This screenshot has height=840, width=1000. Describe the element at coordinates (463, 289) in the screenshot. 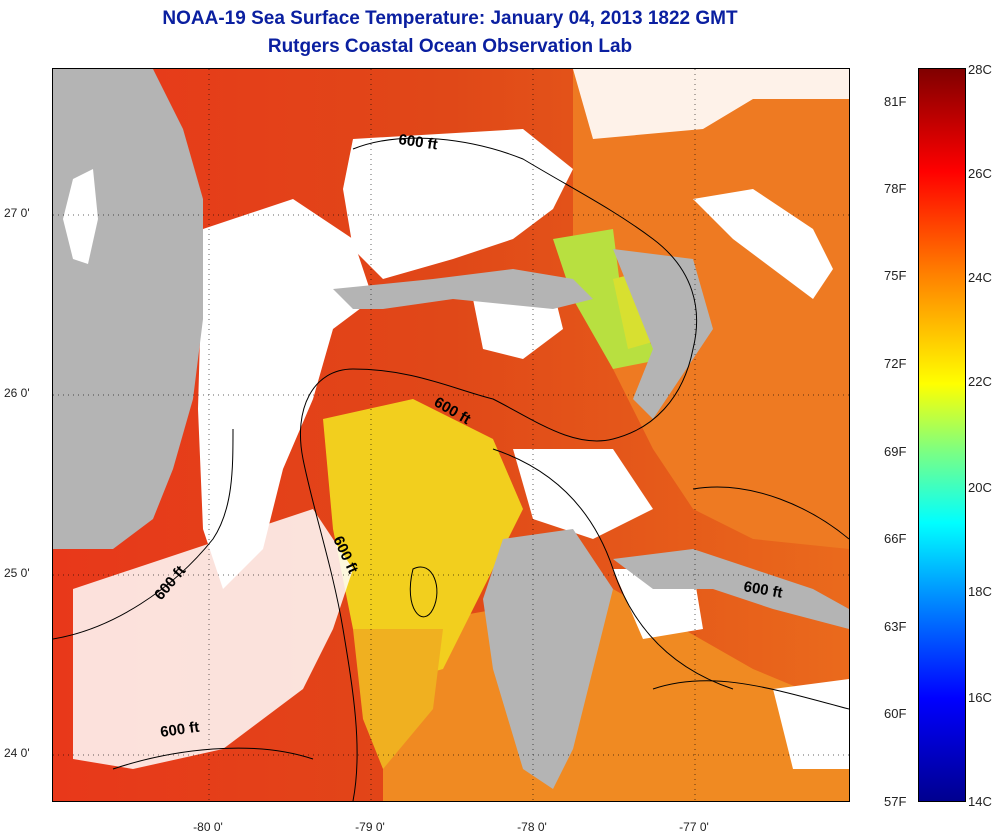

I see `grand-bahama` at that location.